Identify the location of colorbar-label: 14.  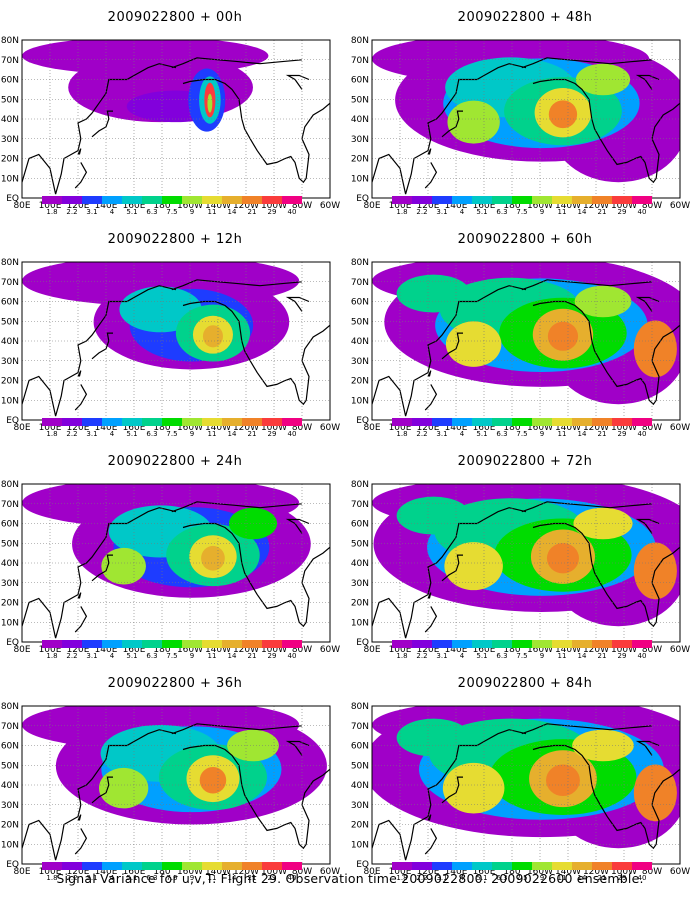
(232, 656).